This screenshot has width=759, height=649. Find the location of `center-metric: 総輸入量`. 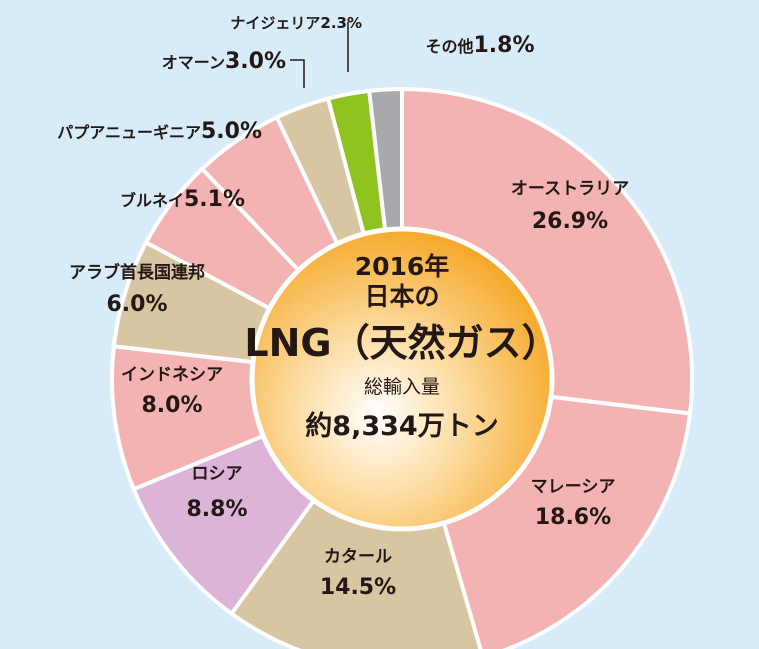

center-metric: 総輸入量 is located at coordinates (402, 387).